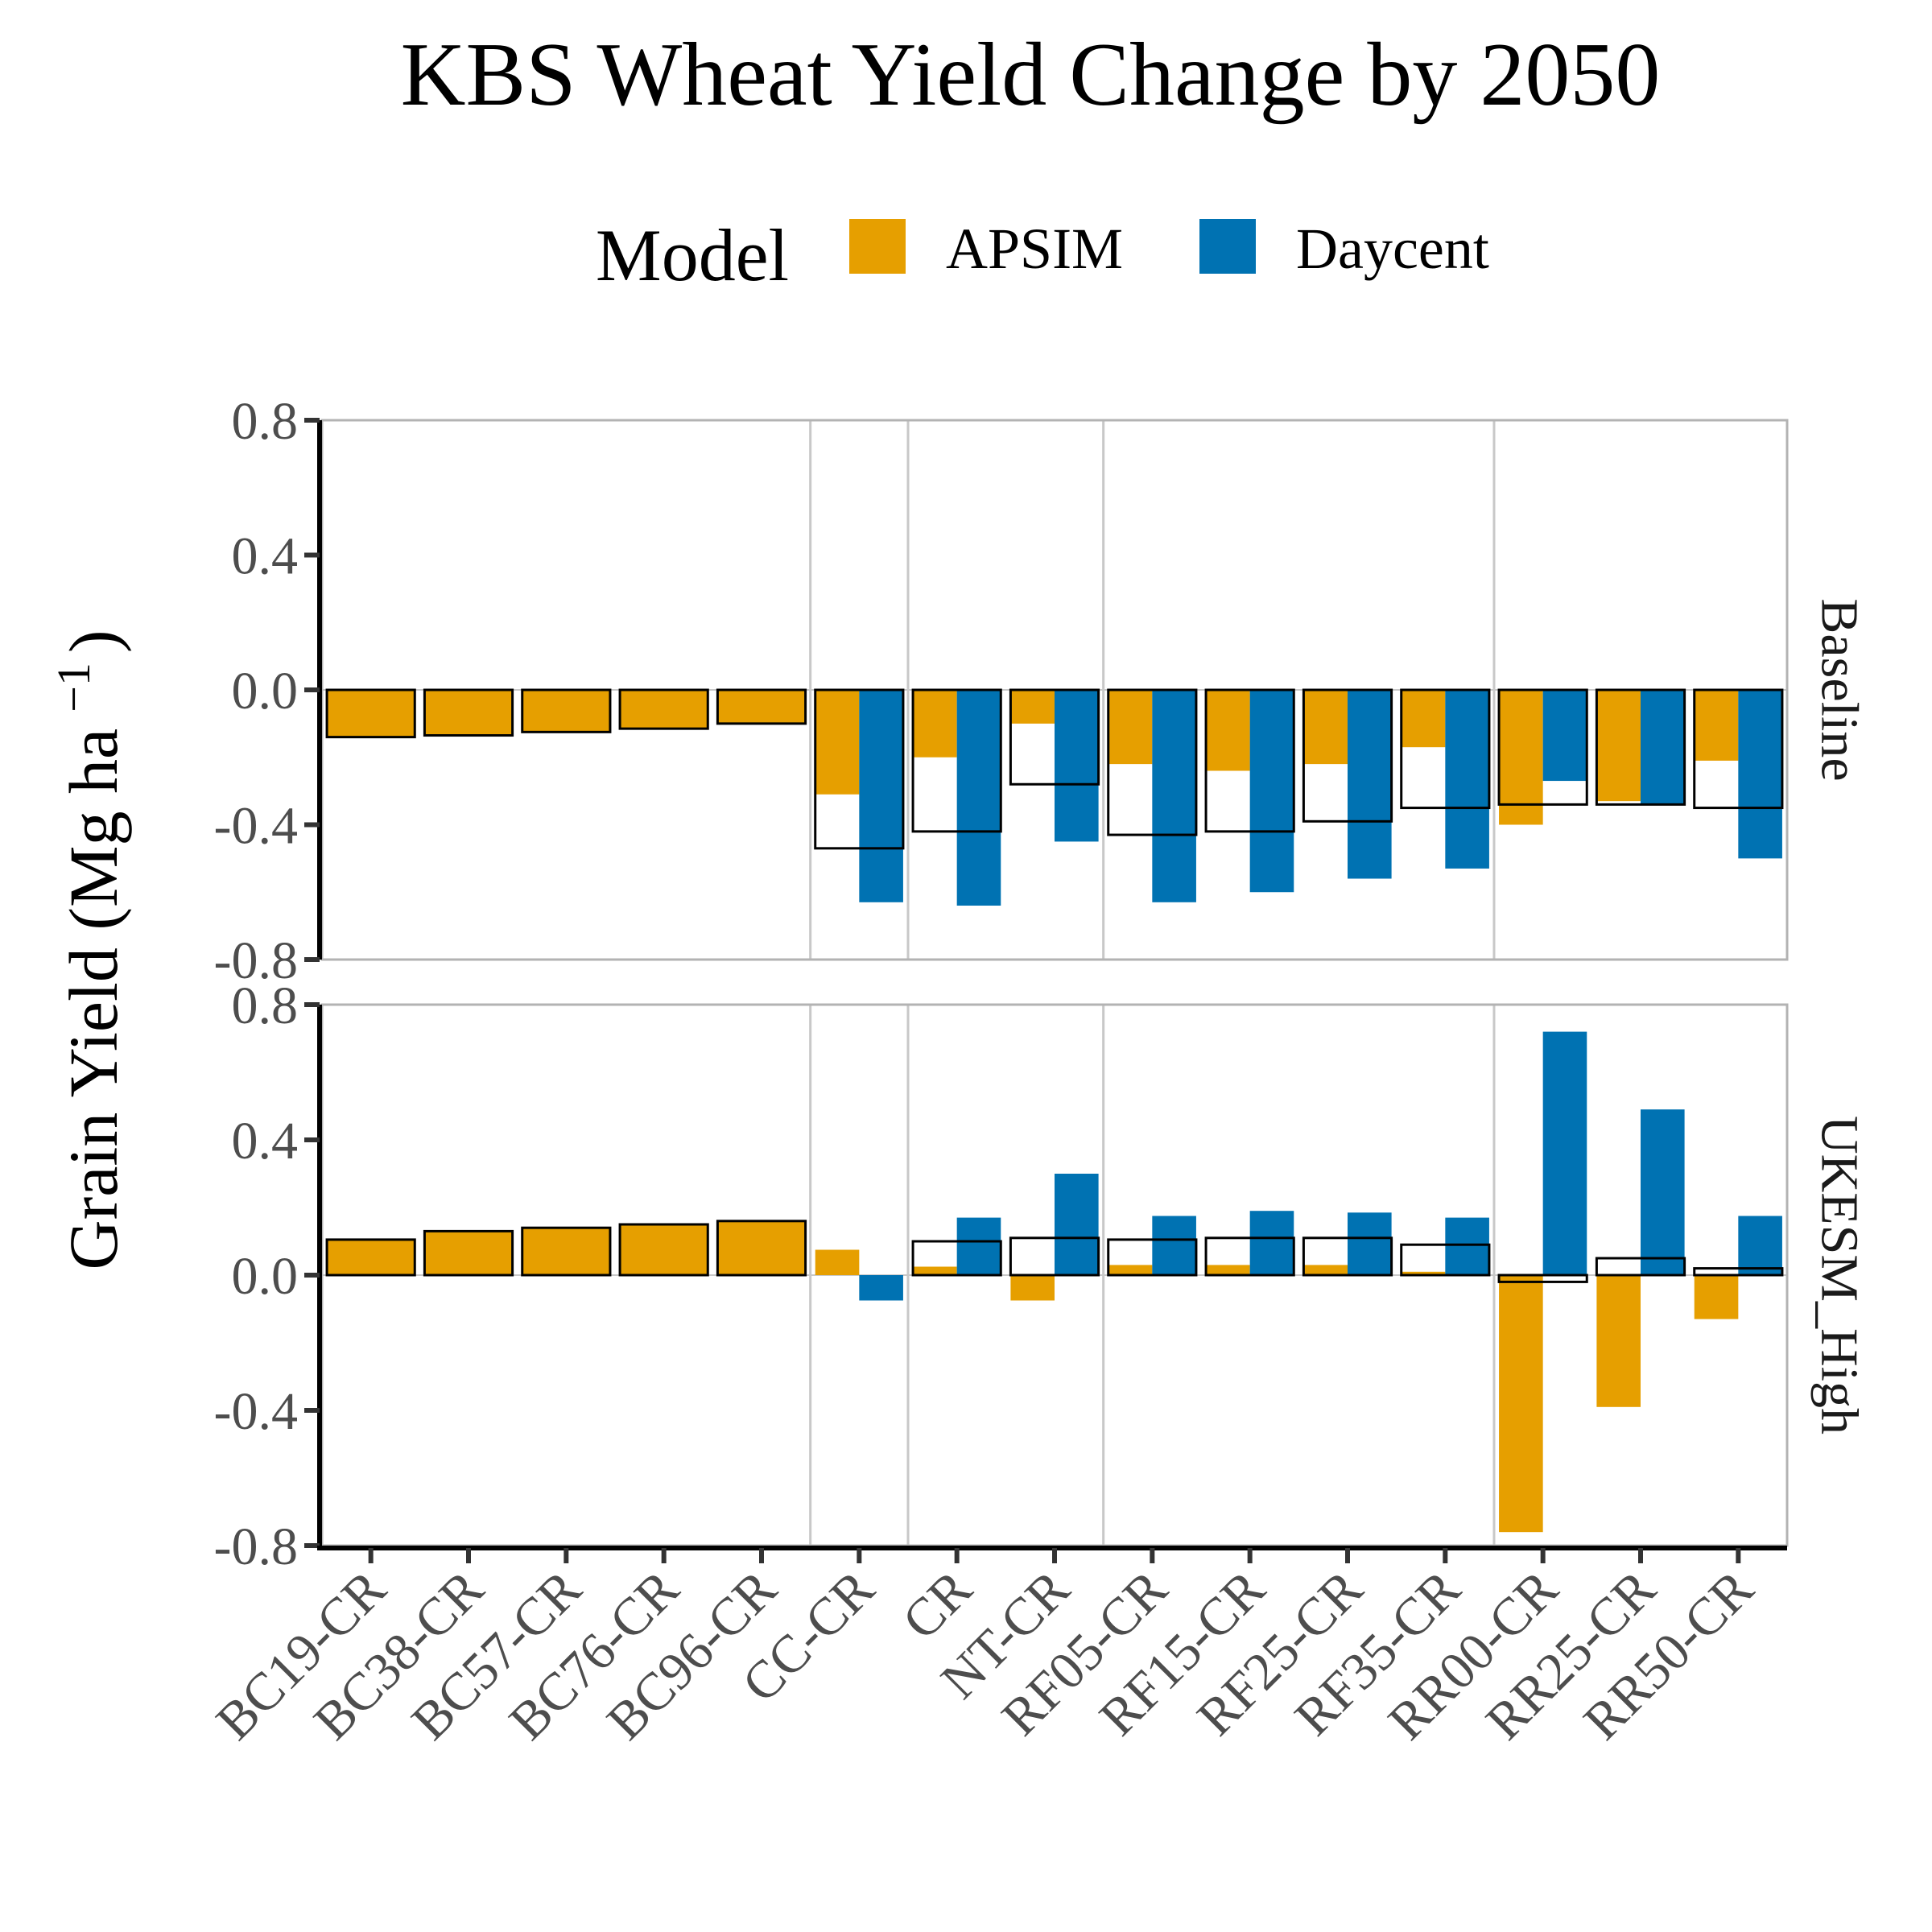 The width and height of the screenshot is (1932, 1932). What do you see at coordinates (877, 246) in the screenshot?
I see `legend-swatch-apsim` at bounding box center [877, 246].